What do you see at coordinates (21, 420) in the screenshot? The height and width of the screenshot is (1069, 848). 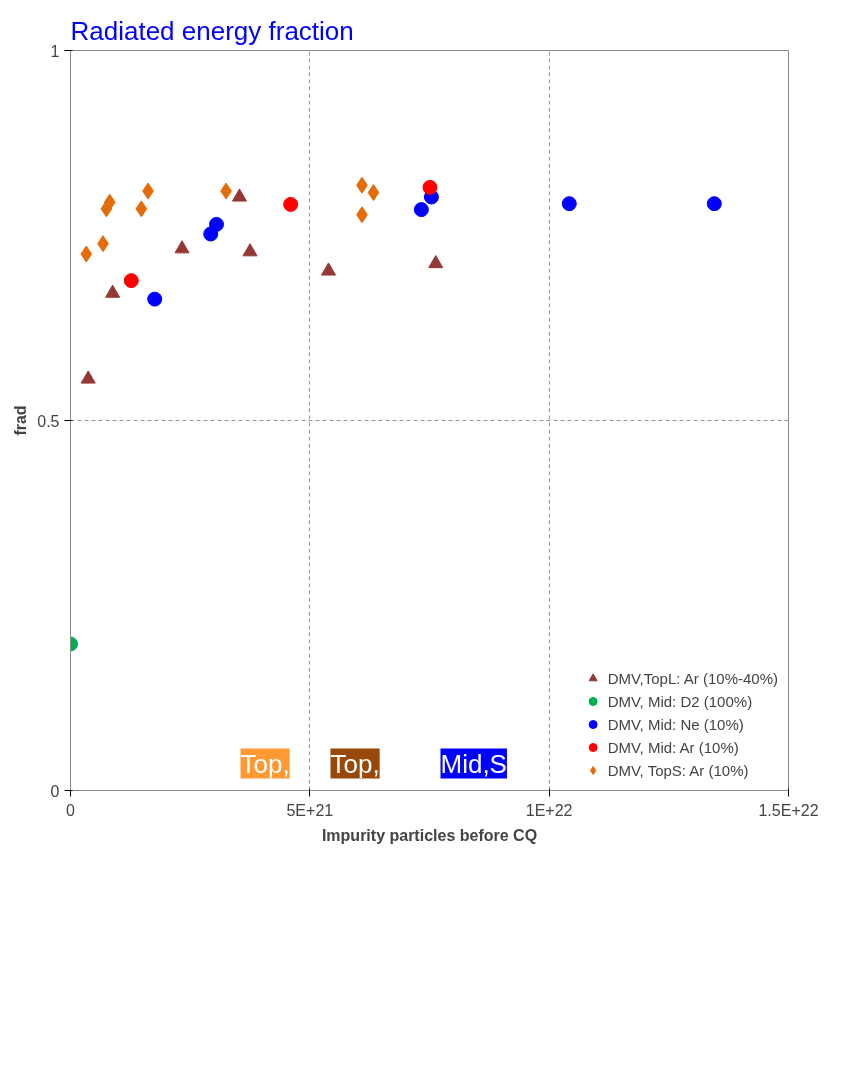 I see `y-axis-title: frad` at bounding box center [21, 420].